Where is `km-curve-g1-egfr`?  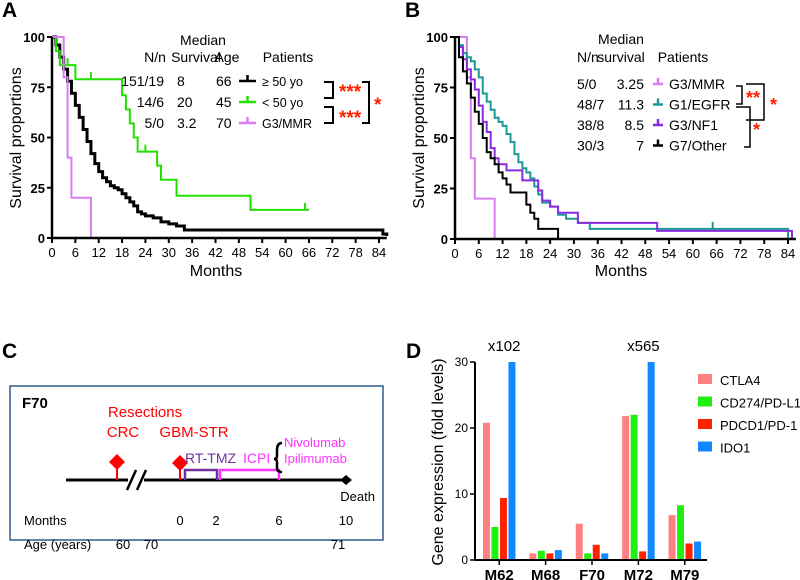
km-curve-g1-egfr is located at coordinates (622, 137).